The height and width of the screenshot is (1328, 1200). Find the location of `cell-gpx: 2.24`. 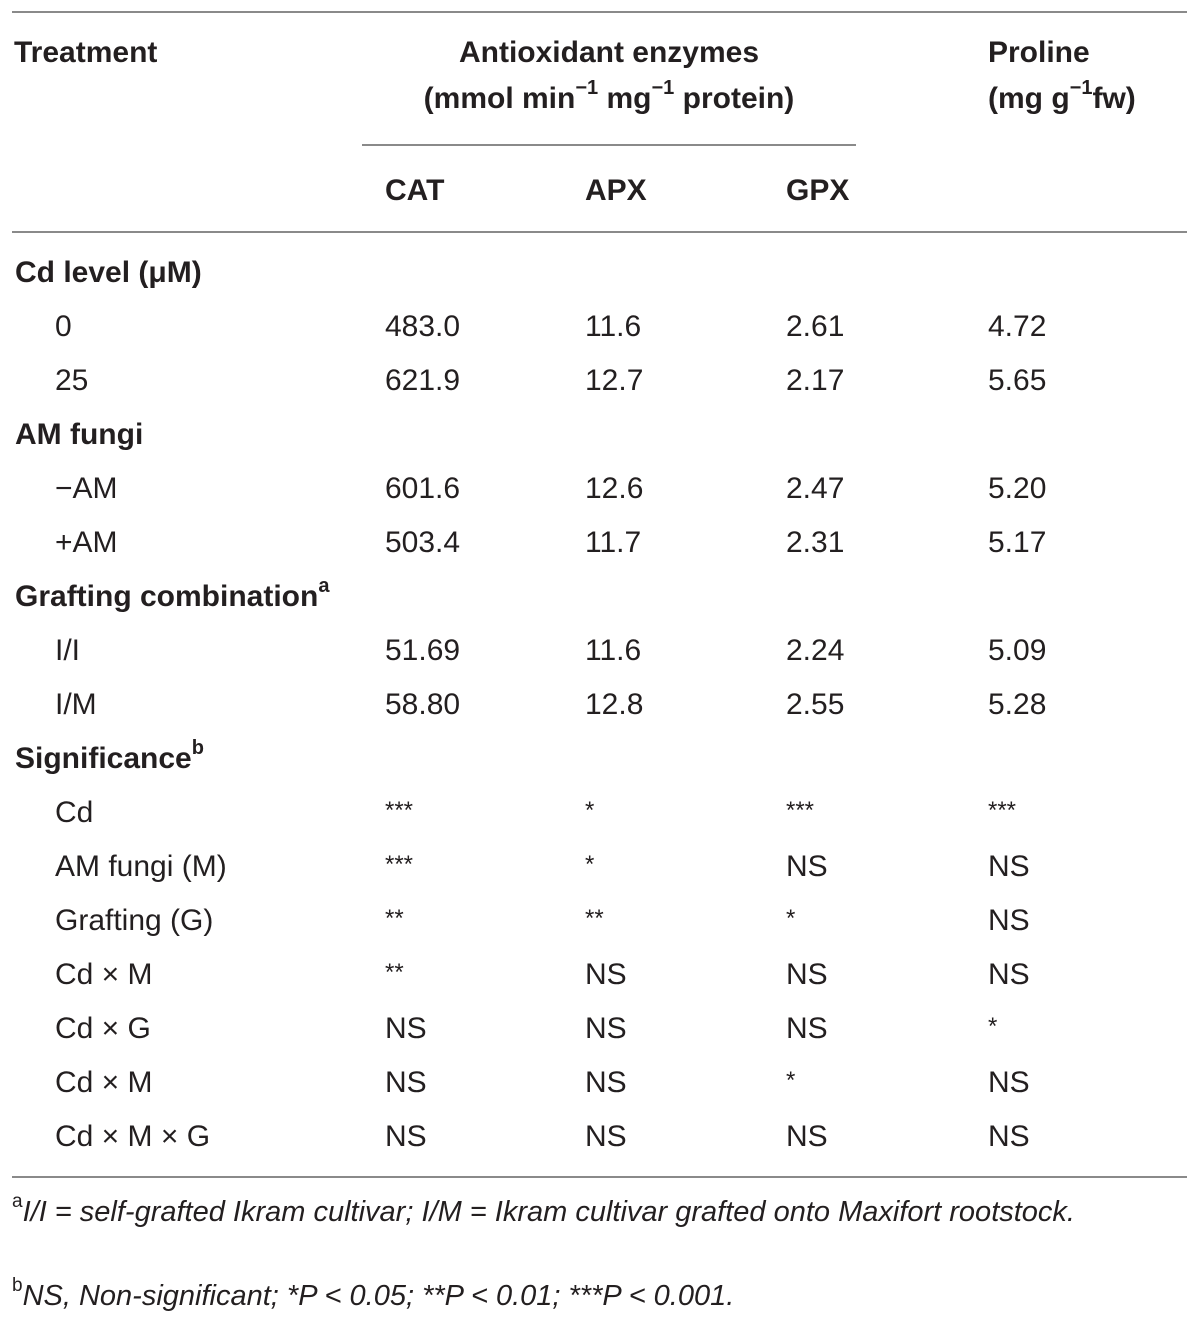

cell-gpx: 2.24 is located at coordinates (815, 650).